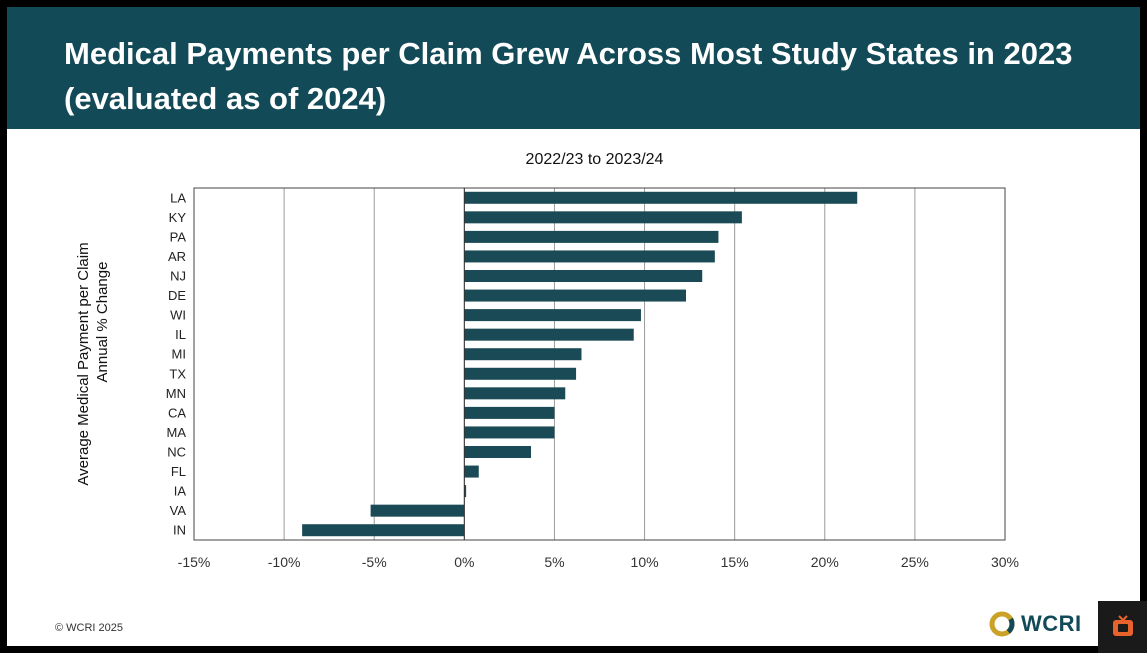  I want to click on category-label: AR, so click(177, 256).